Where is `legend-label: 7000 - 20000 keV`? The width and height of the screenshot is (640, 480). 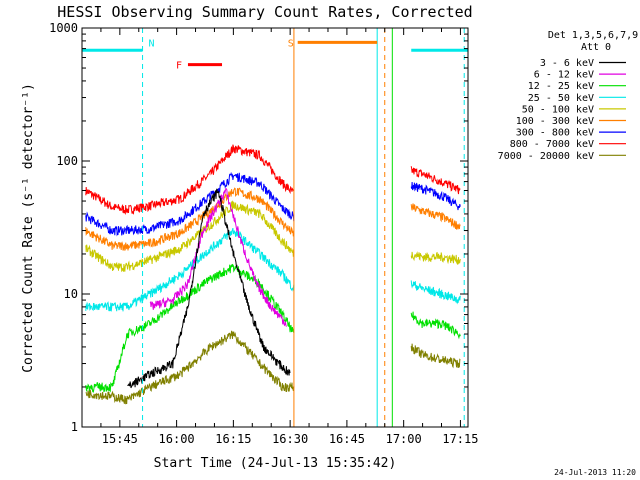
legend-label: 7000 - 20000 keV is located at coordinates (546, 156).